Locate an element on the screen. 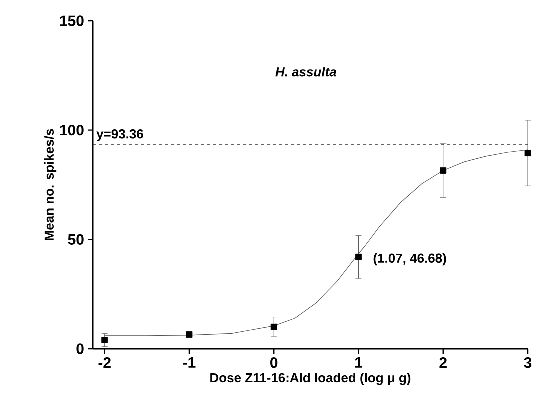  y-tick-label: 100 is located at coordinates (72, 130).